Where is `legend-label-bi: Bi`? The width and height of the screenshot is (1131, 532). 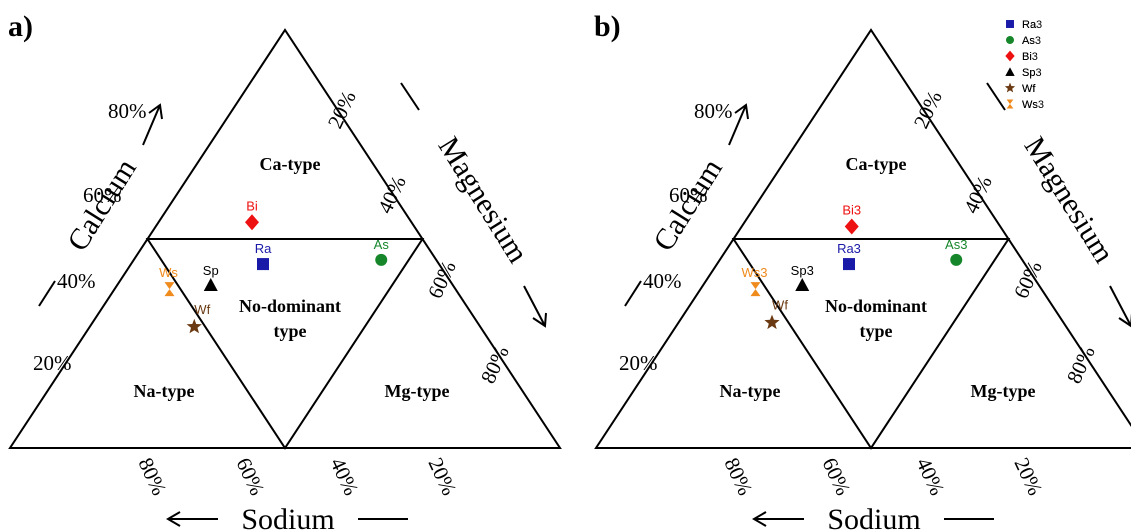
legend-label-bi: Bi is located at coordinates (1027, 57).